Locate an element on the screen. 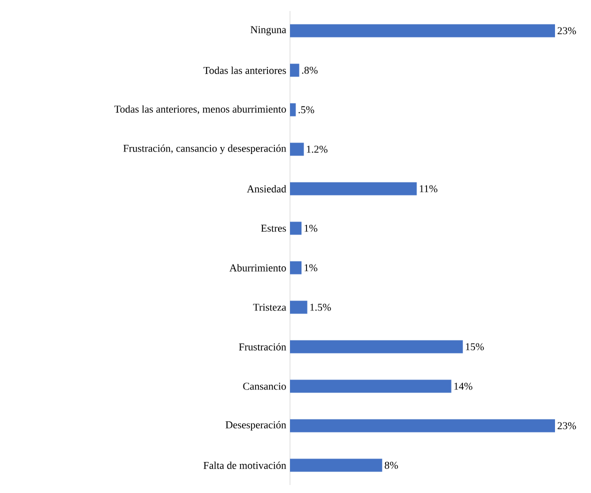  y-tick-label: Frustración is located at coordinates (262, 346).